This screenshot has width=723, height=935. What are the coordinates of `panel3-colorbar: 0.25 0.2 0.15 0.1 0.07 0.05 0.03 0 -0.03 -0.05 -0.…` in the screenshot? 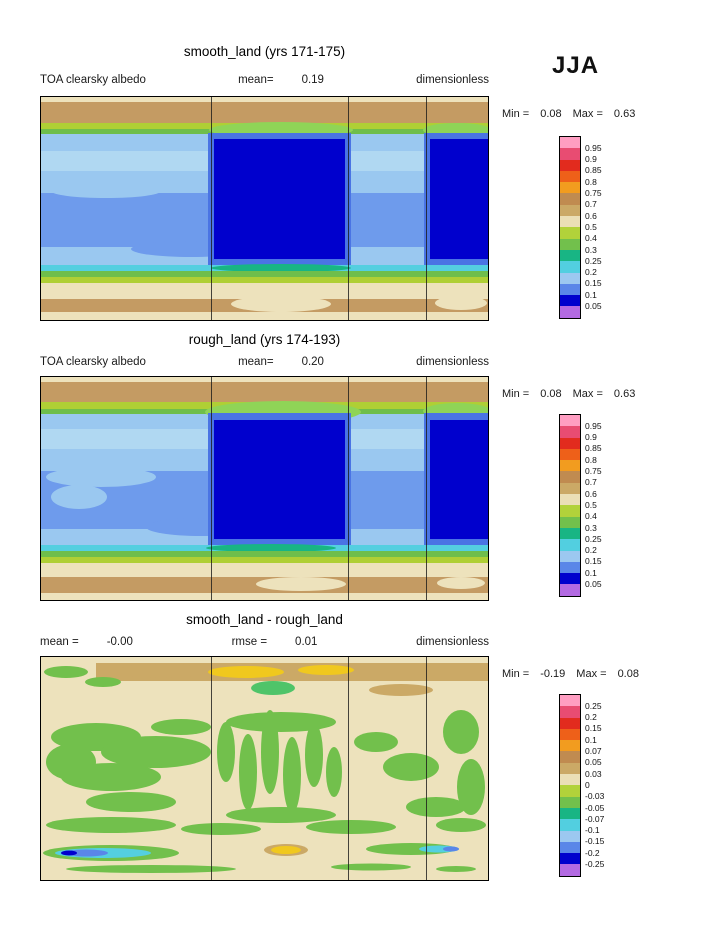 It's located at (596, 786).